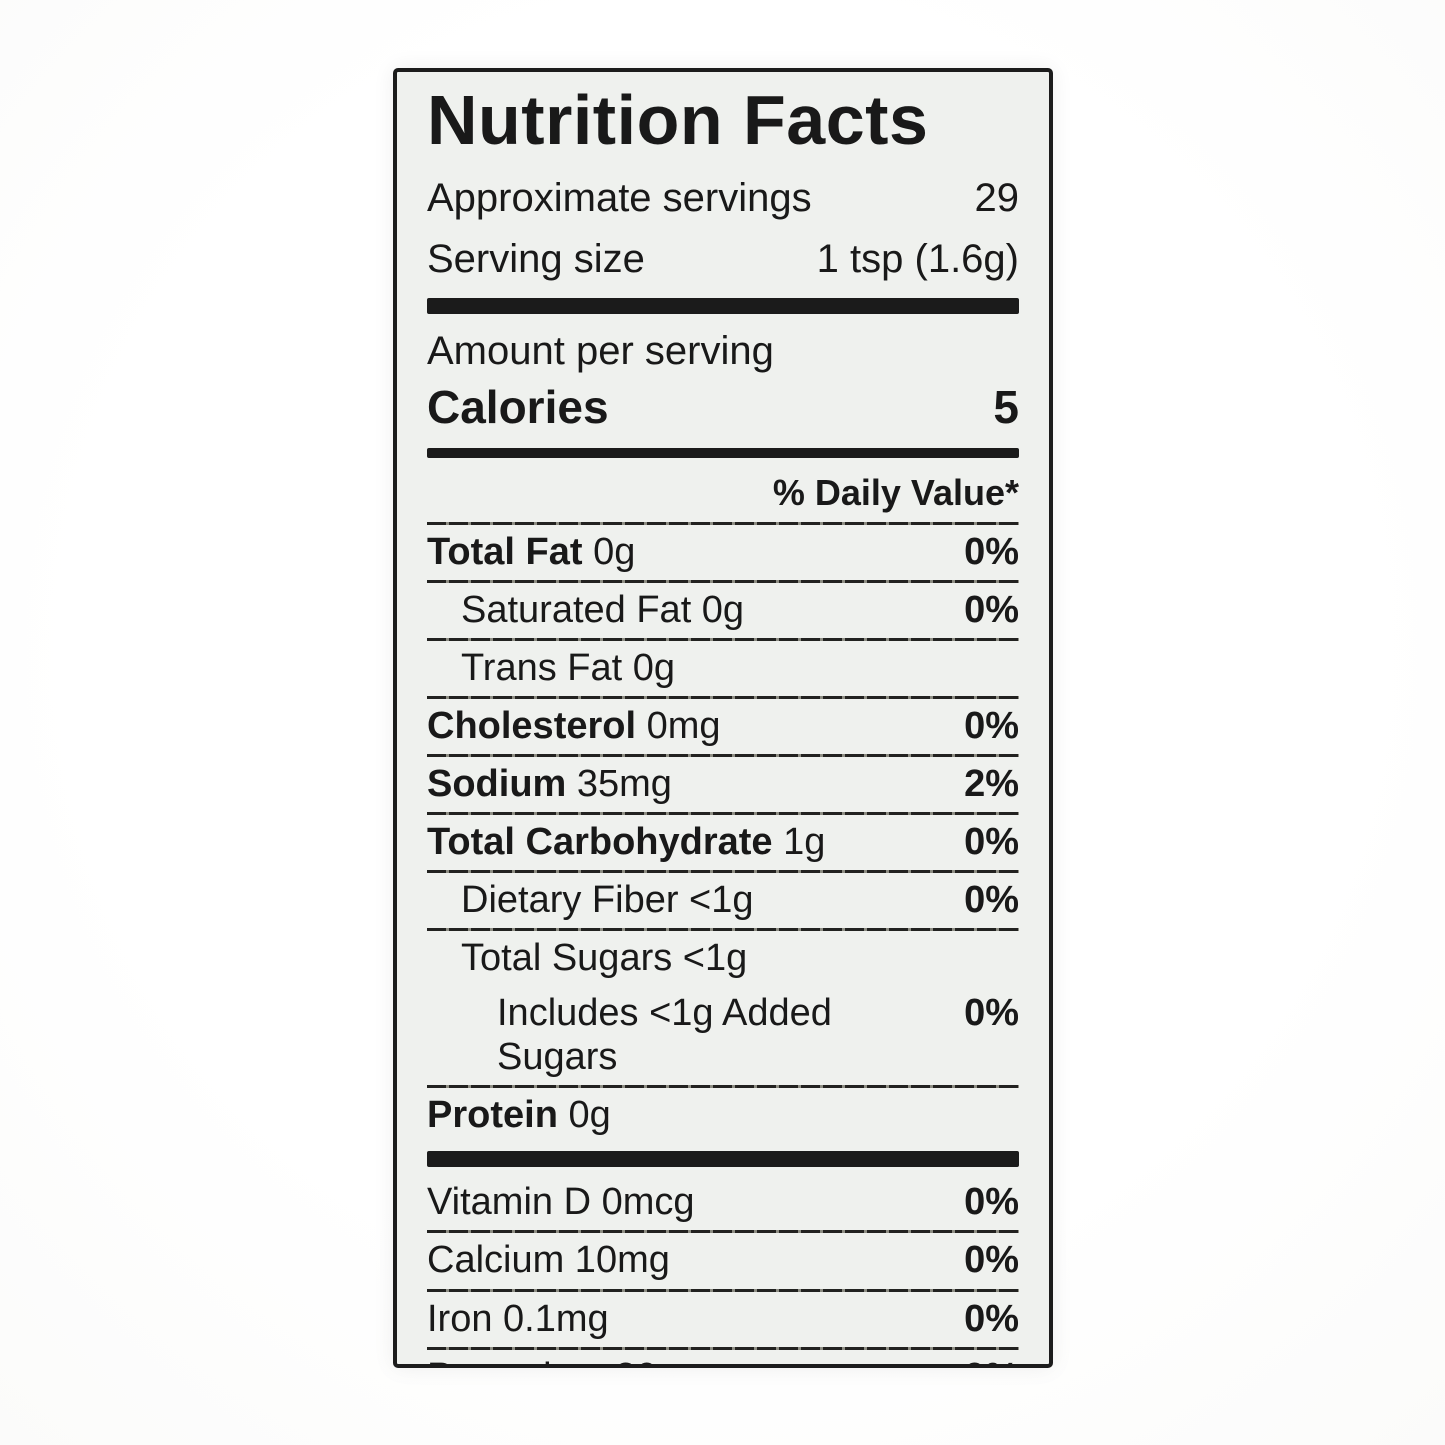  Describe the element at coordinates (619, 197) in the screenshot. I see `servings-label: Approximate servings` at that location.